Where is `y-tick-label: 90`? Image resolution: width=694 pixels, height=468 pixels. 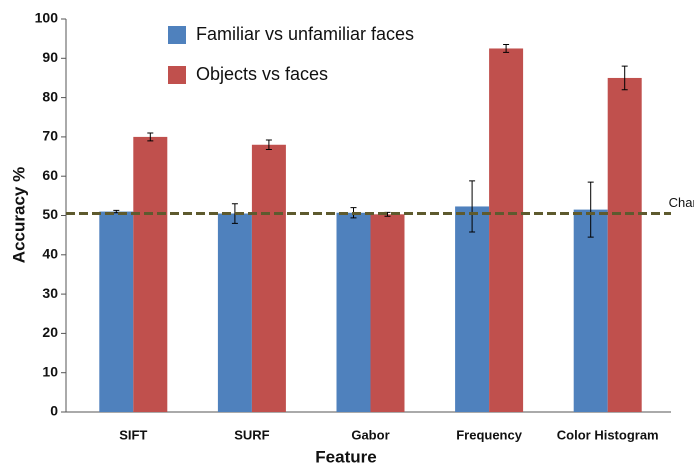
y-tick-label: 90 is located at coordinates (50, 57).